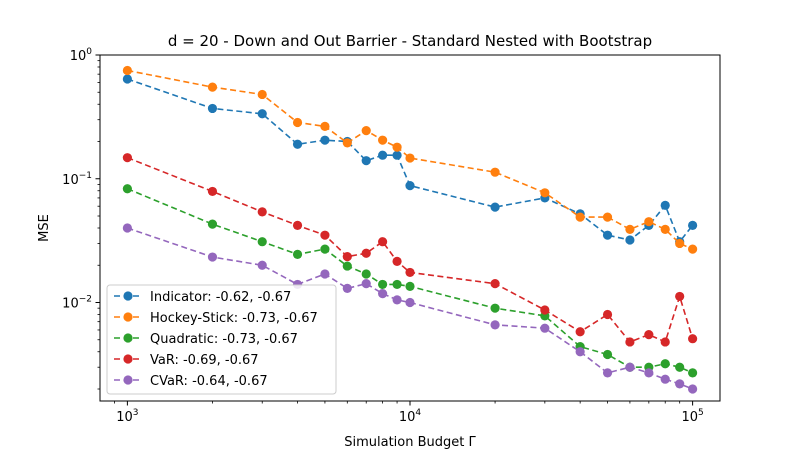  Describe the element at coordinates (220, 297) in the screenshot. I see `legend-label: Indicator: -0.62, -0.67` at that location.